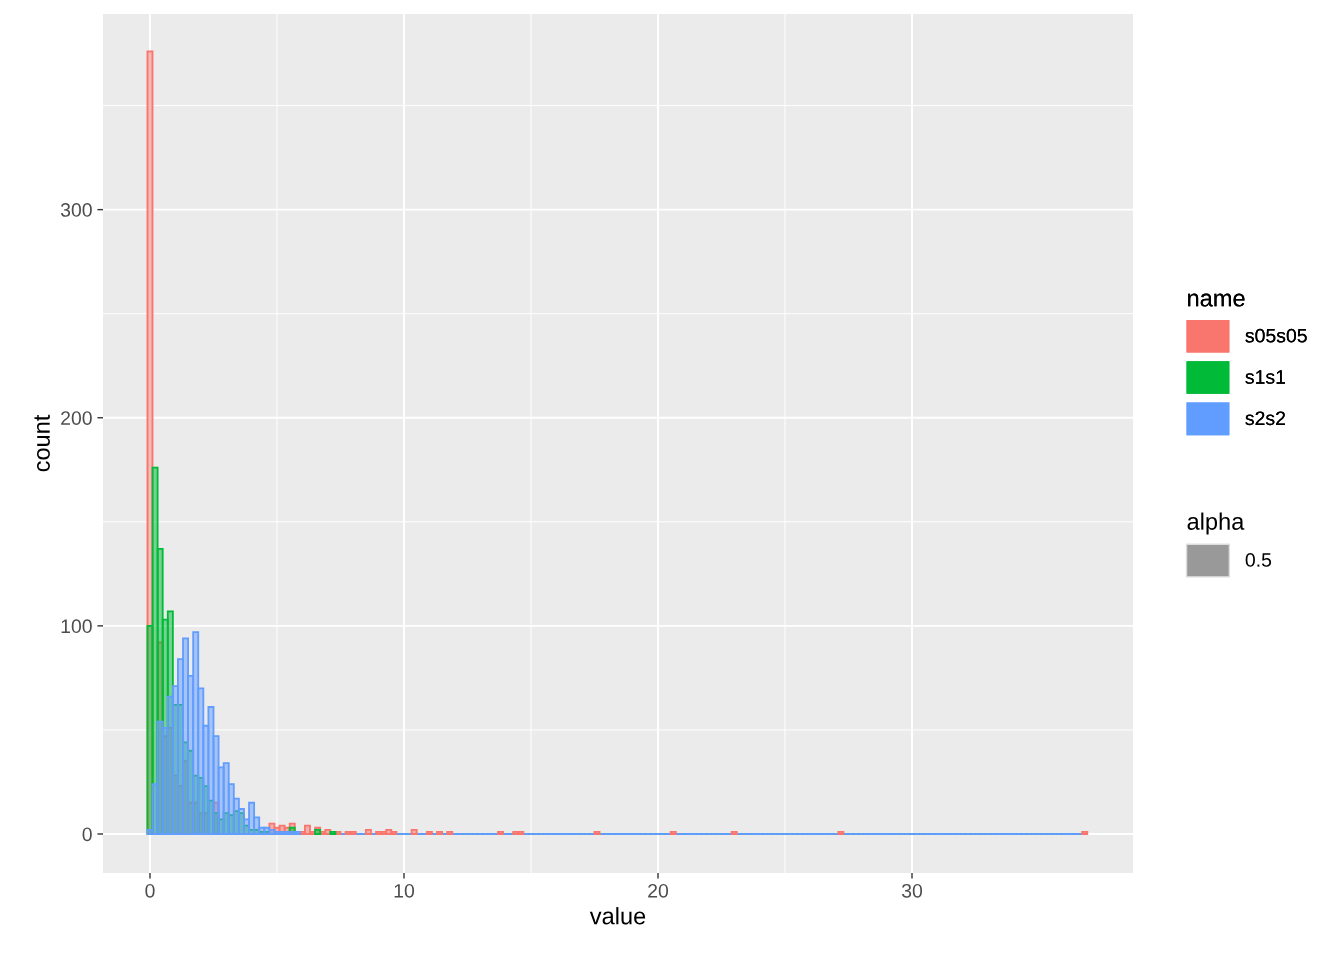 This screenshot has height=960, width=1344. What do you see at coordinates (1258, 560) in the screenshot?
I see `text: 0.5` at bounding box center [1258, 560].